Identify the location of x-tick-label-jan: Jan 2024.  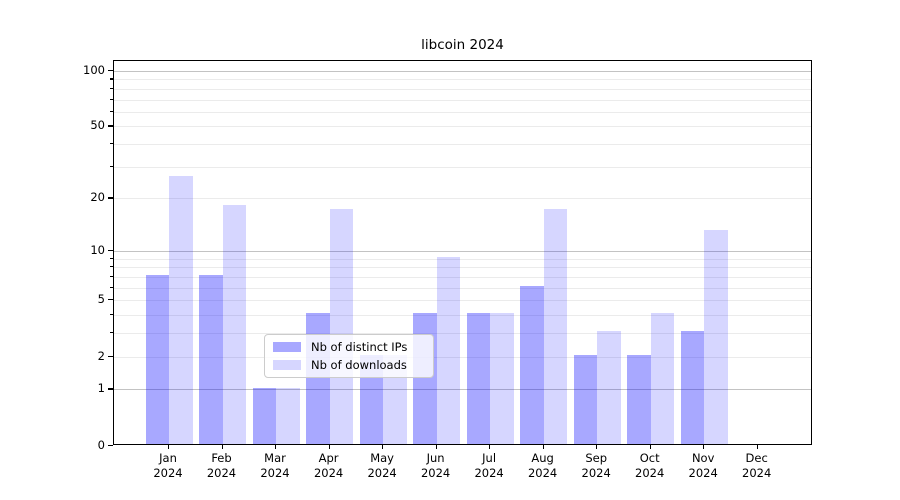
(168, 465).